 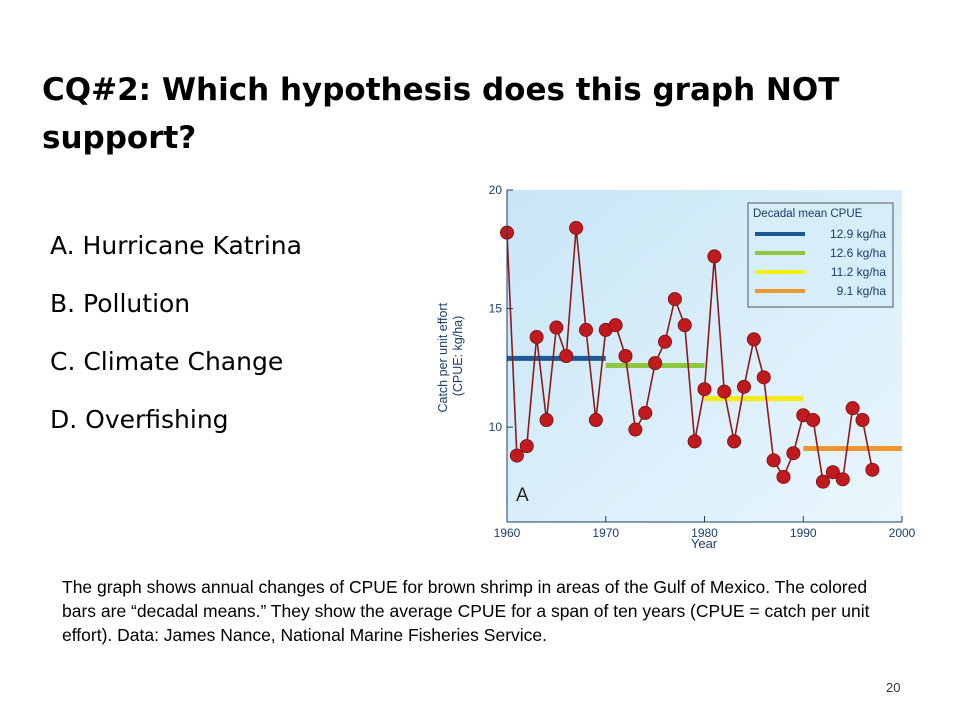 I want to click on data-point-1981, so click(x=714, y=256).